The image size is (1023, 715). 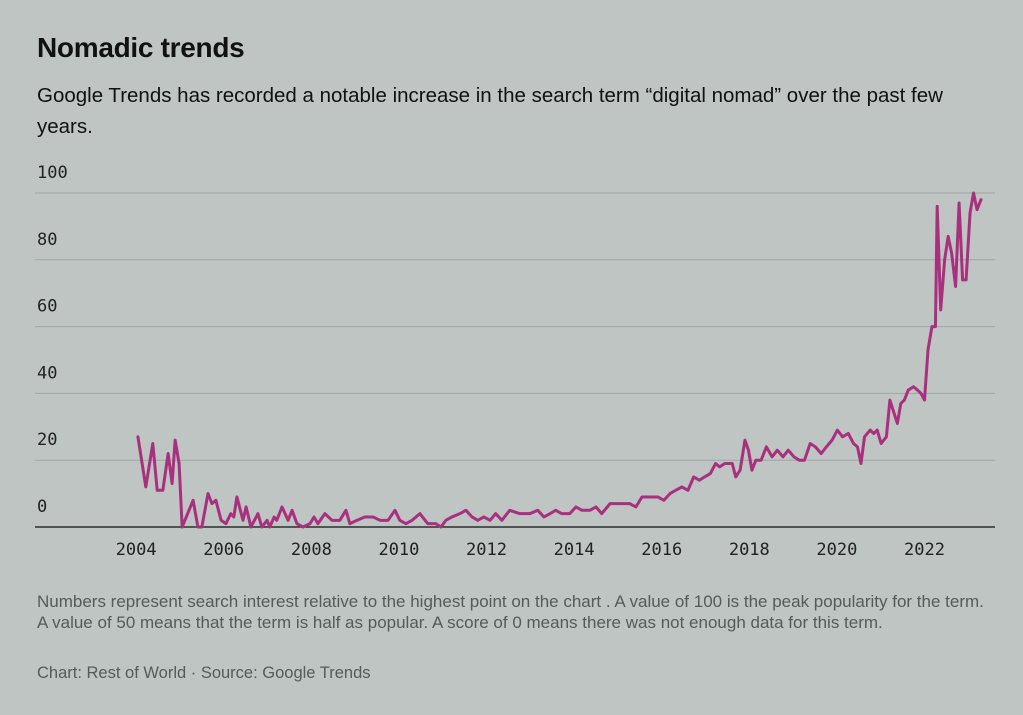 What do you see at coordinates (661, 550) in the screenshot?
I see `x-tick-label: 2016` at bounding box center [661, 550].